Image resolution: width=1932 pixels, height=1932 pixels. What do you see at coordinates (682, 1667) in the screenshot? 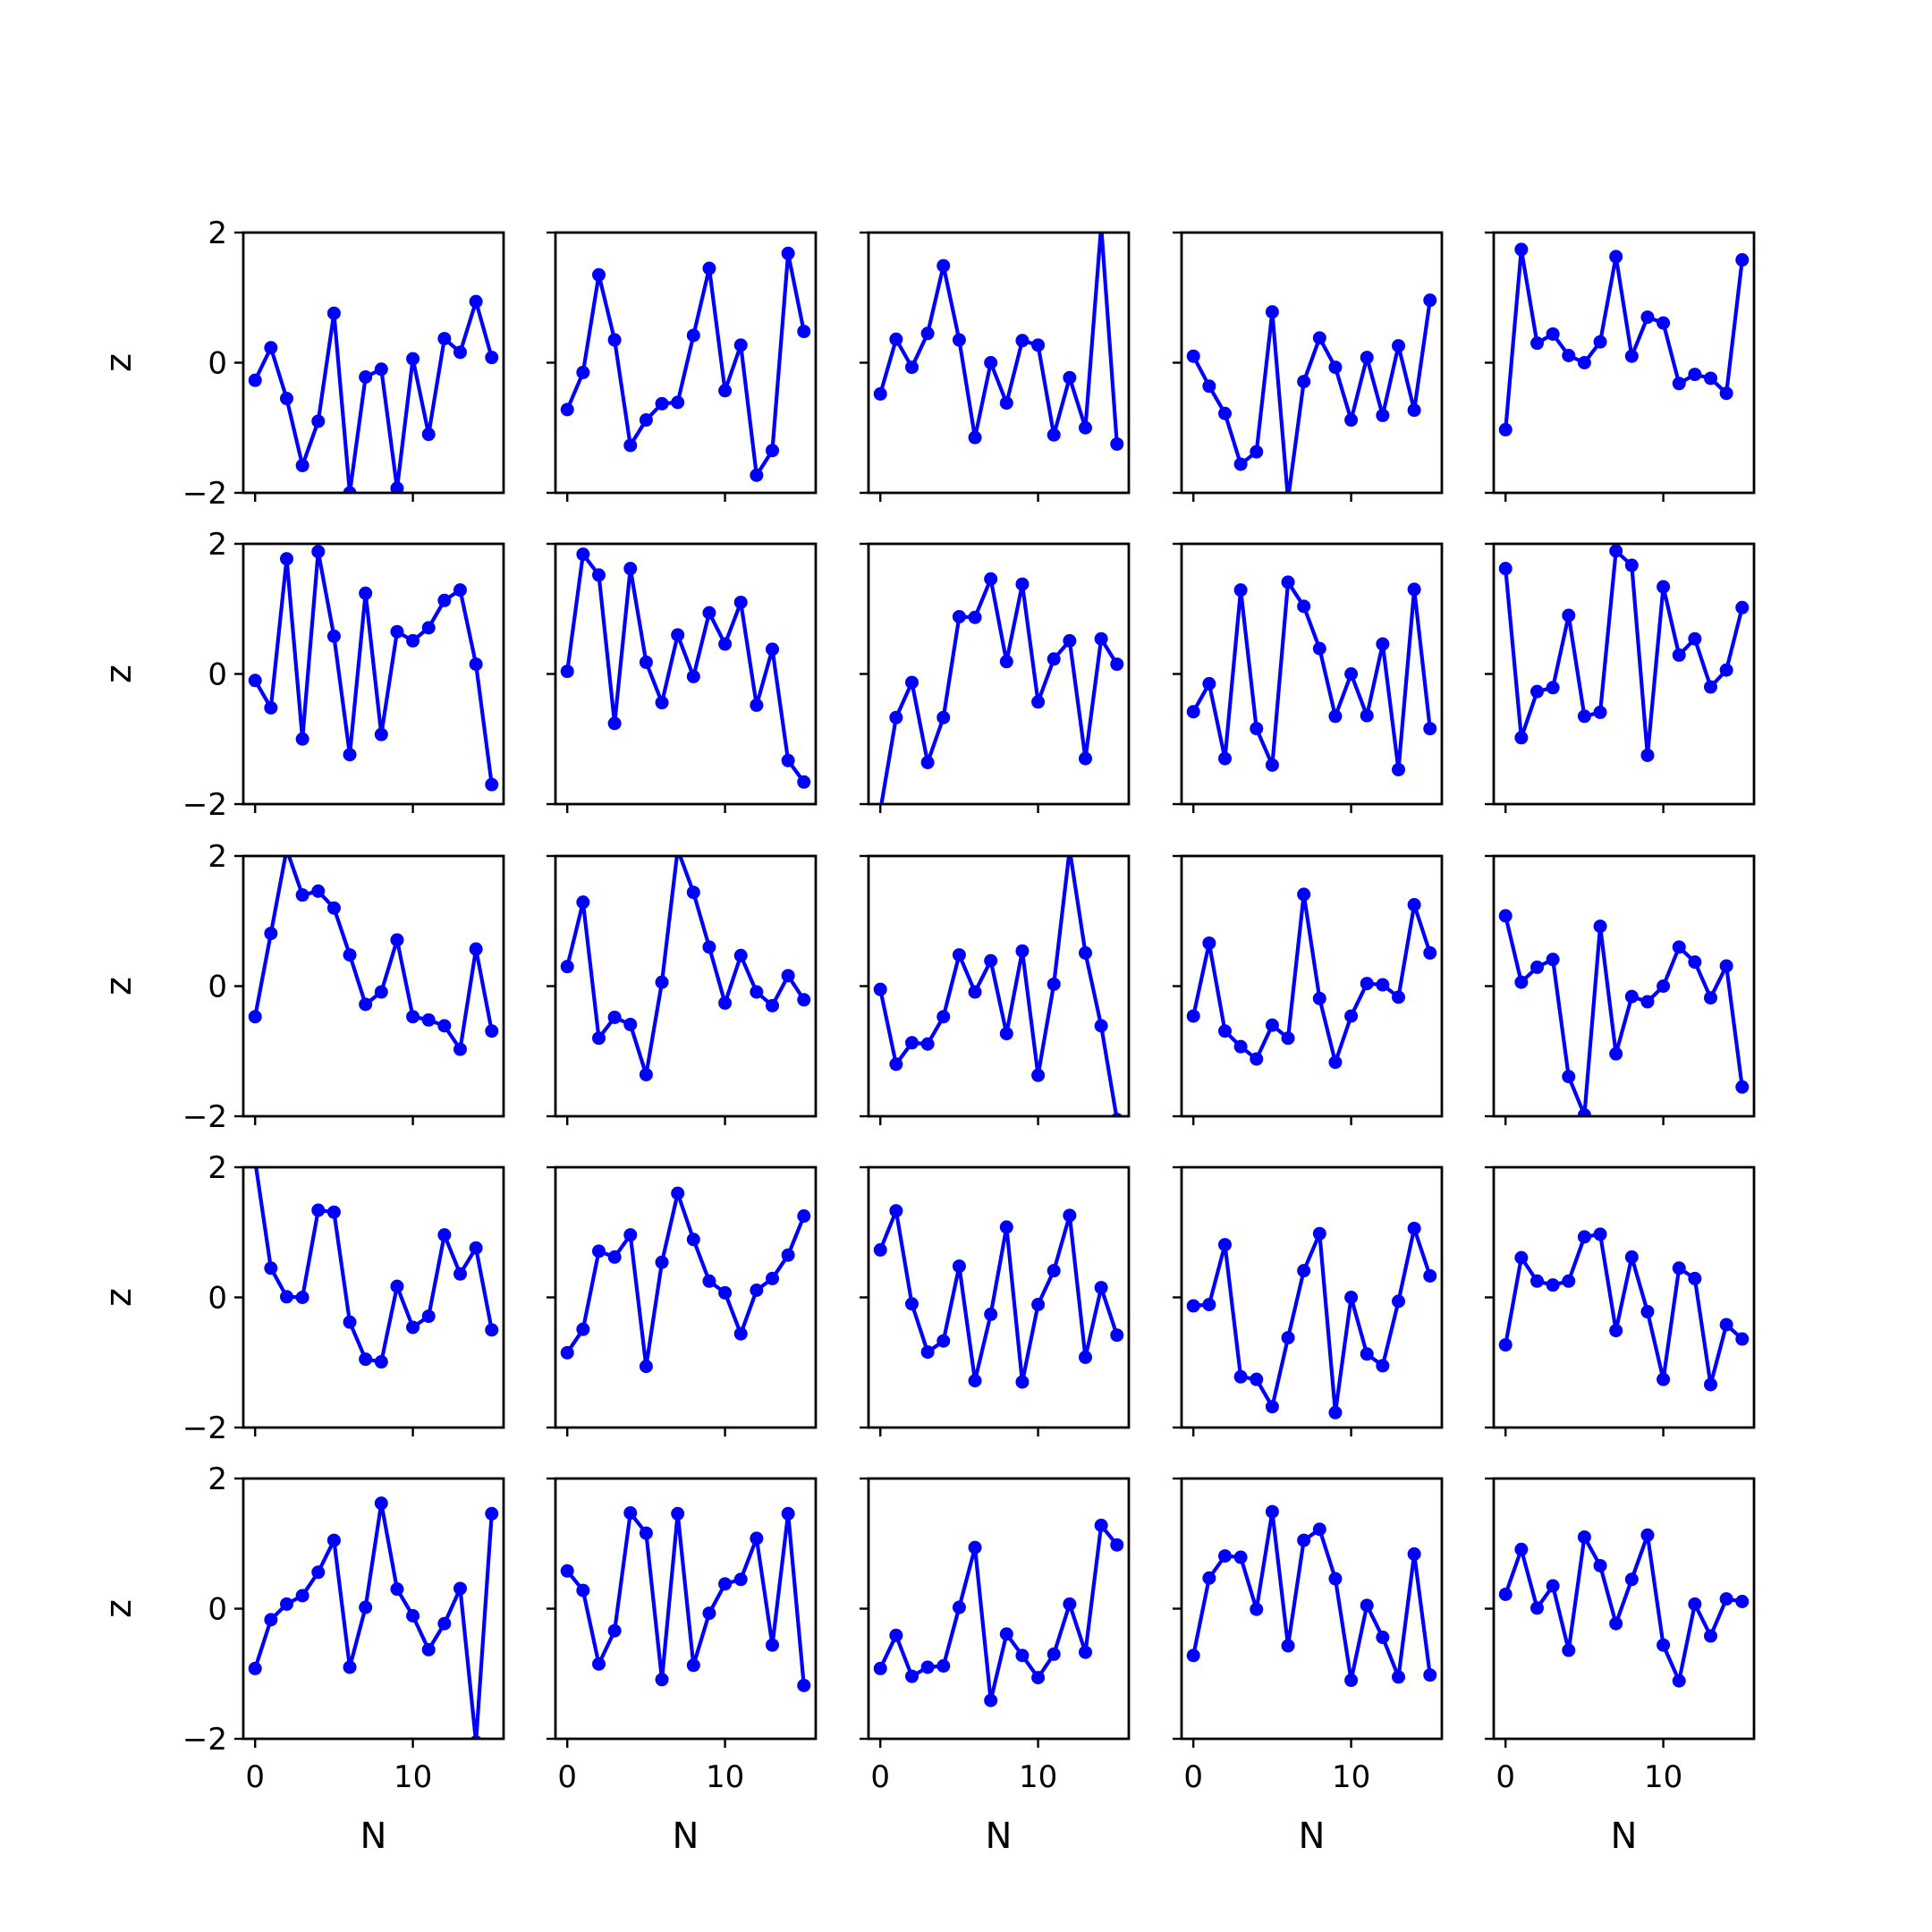
I see `subplot-5-2: 0 10N` at bounding box center [682, 1667].